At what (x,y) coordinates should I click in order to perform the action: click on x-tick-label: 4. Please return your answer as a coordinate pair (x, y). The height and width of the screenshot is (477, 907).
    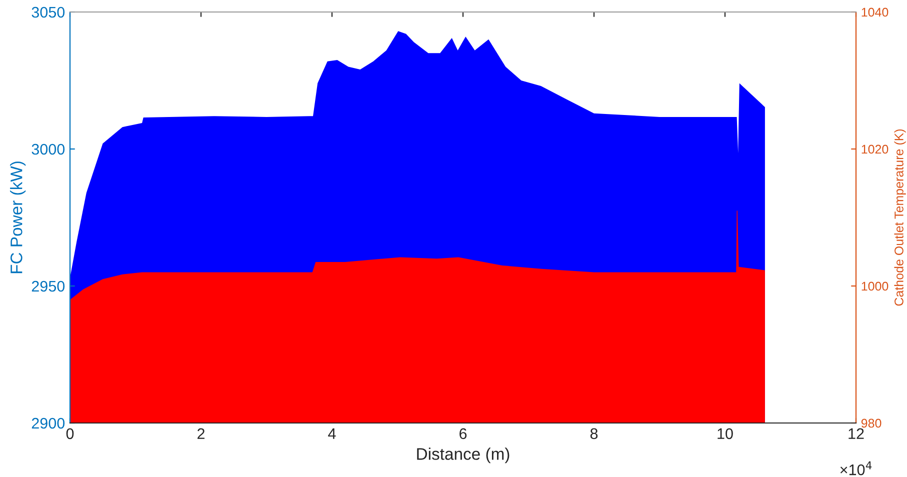
    Looking at the image, I should click on (332, 433).